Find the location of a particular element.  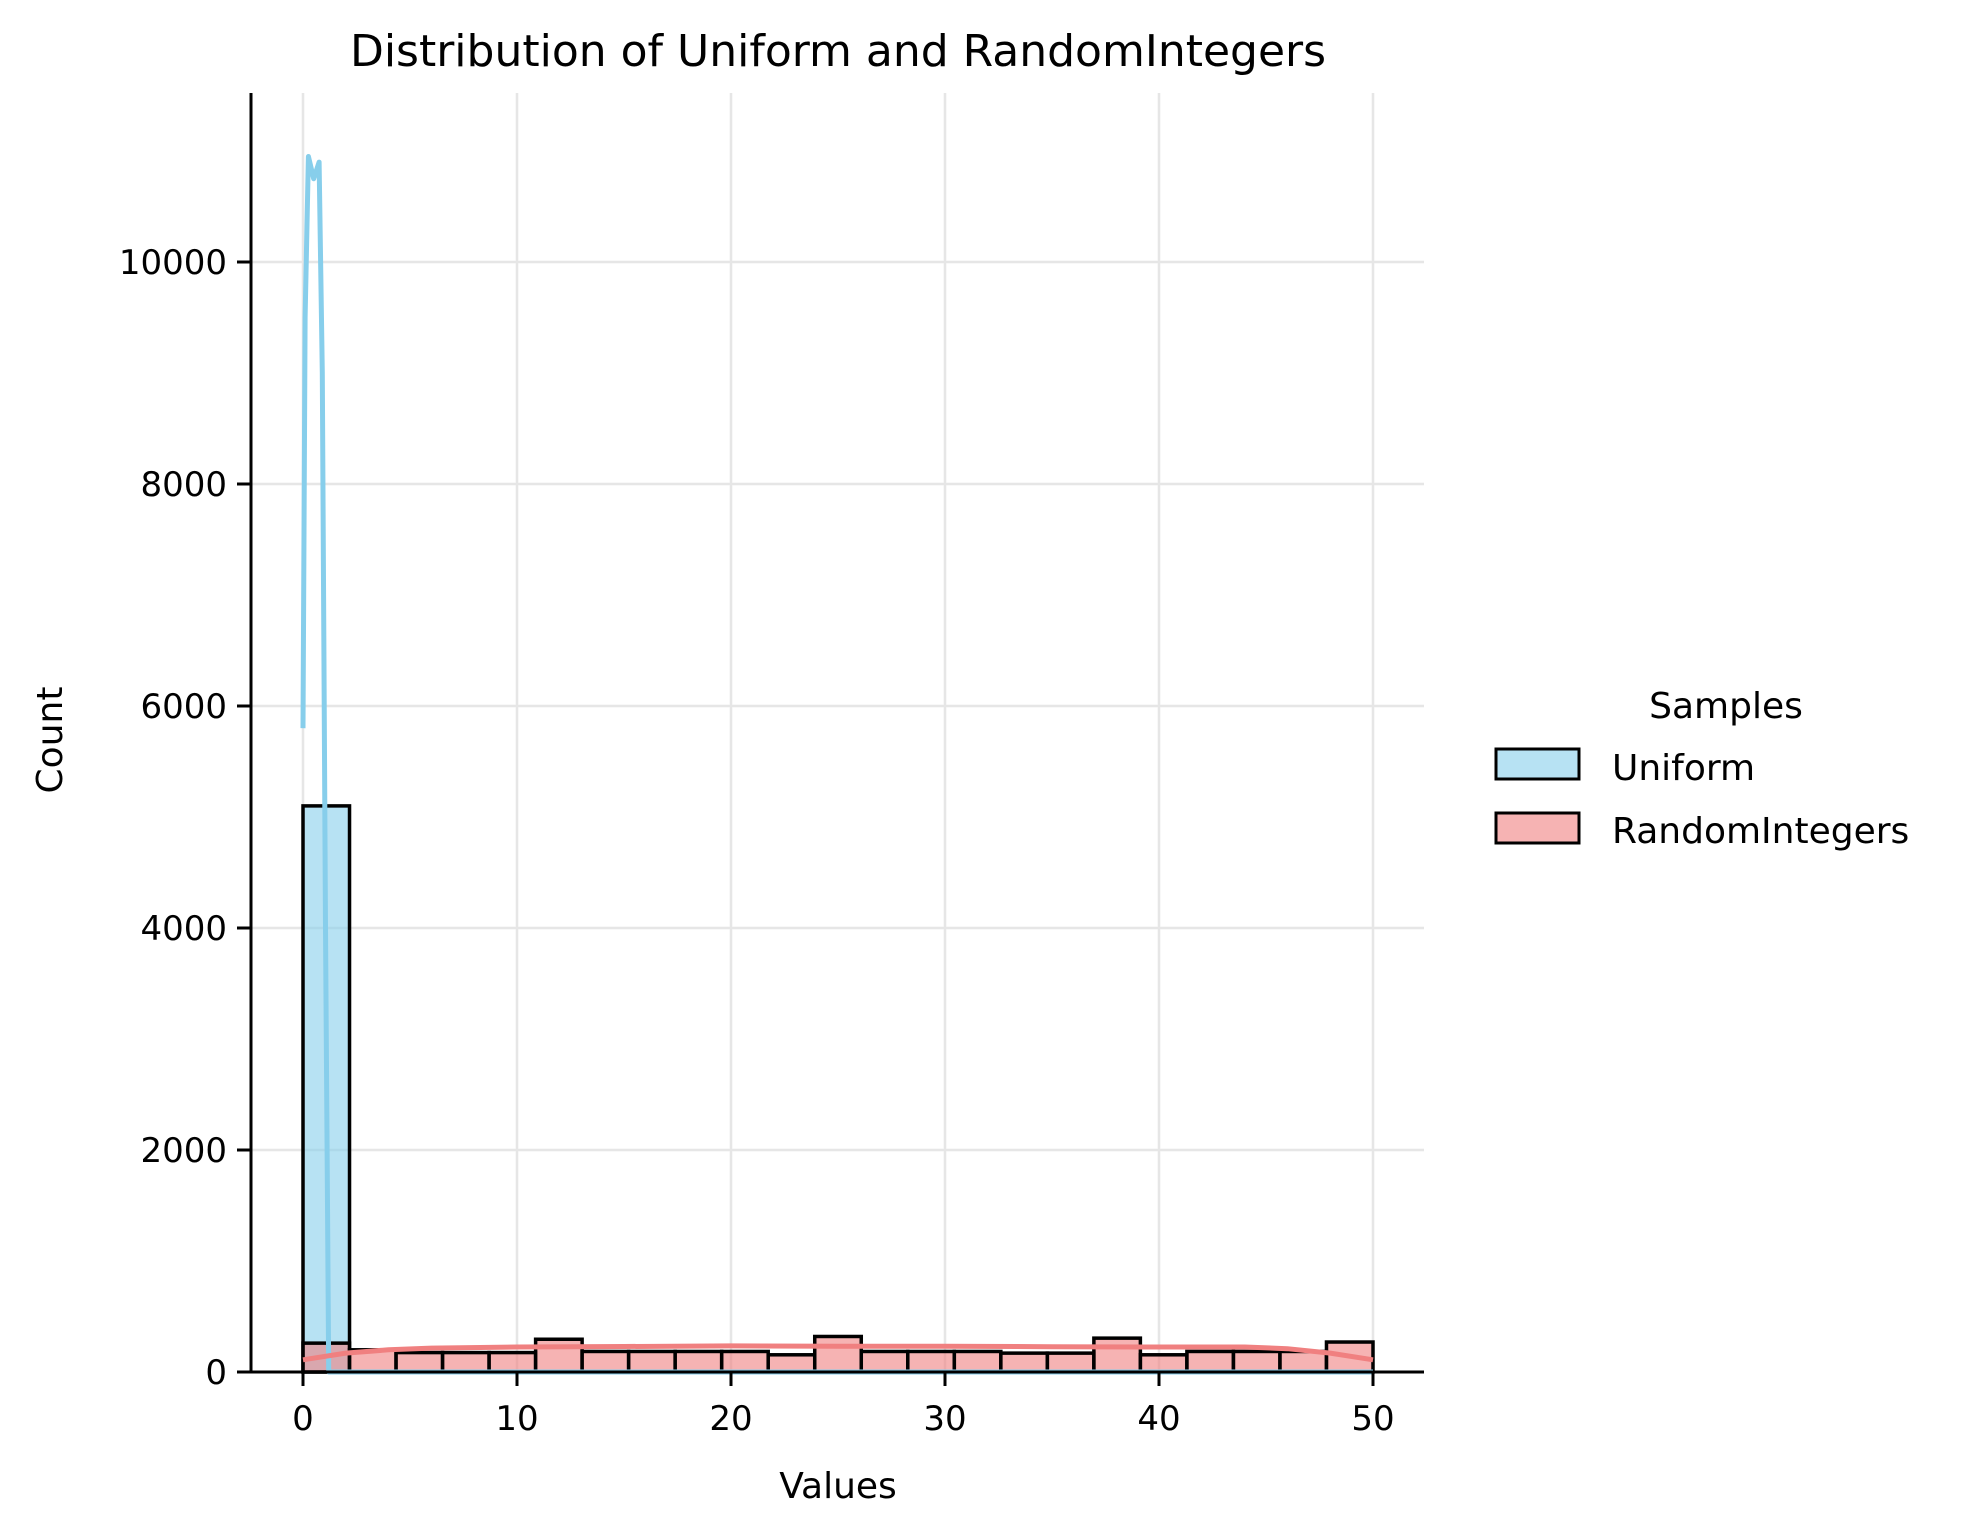

kde-line-random-integers is located at coordinates (838, 1353).